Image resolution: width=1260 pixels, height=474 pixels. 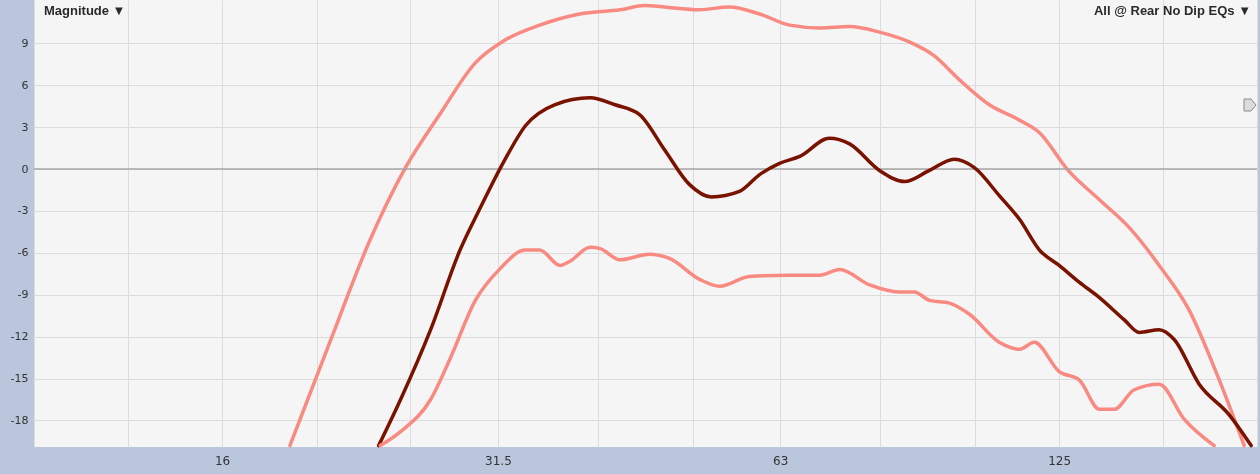 What do you see at coordinates (1172, 10) in the screenshot?
I see `annotation: All @ Rear No Dip EQs ▼` at bounding box center [1172, 10].